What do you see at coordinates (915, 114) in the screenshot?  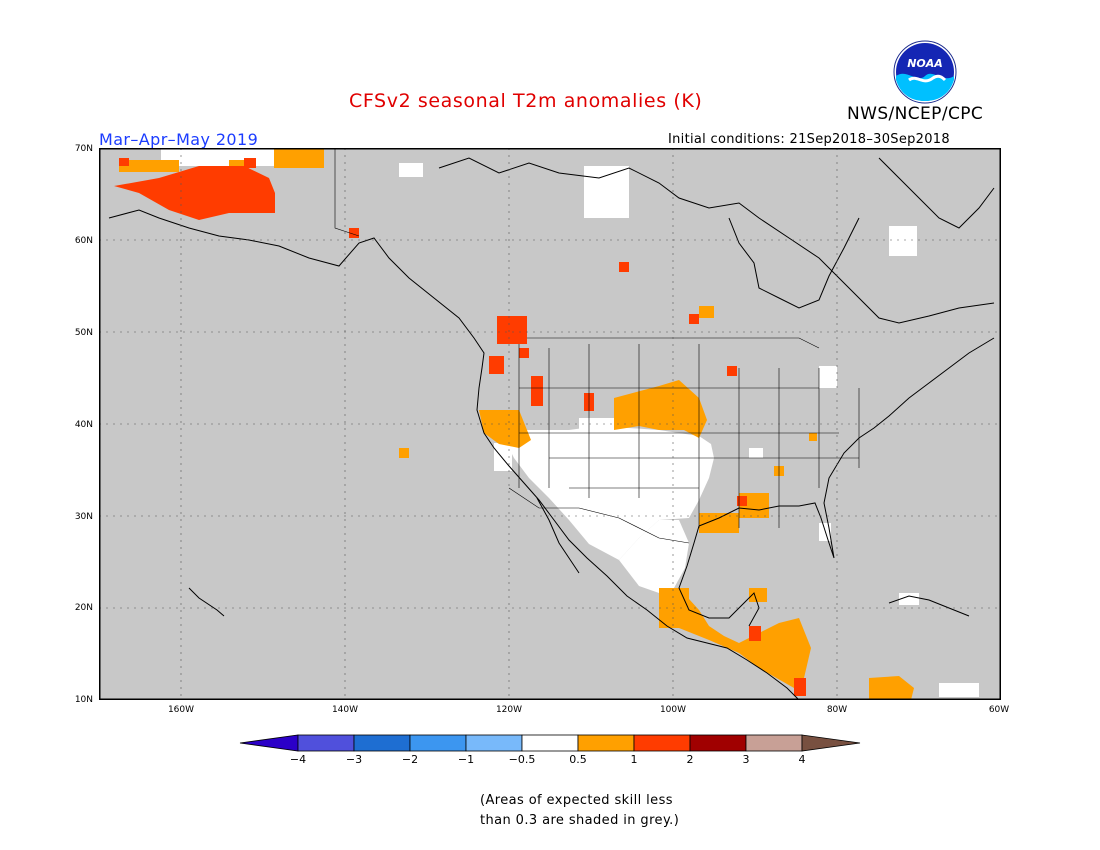 I see `agency-label: NWS/NCEP/CPC` at bounding box center [915, 114].